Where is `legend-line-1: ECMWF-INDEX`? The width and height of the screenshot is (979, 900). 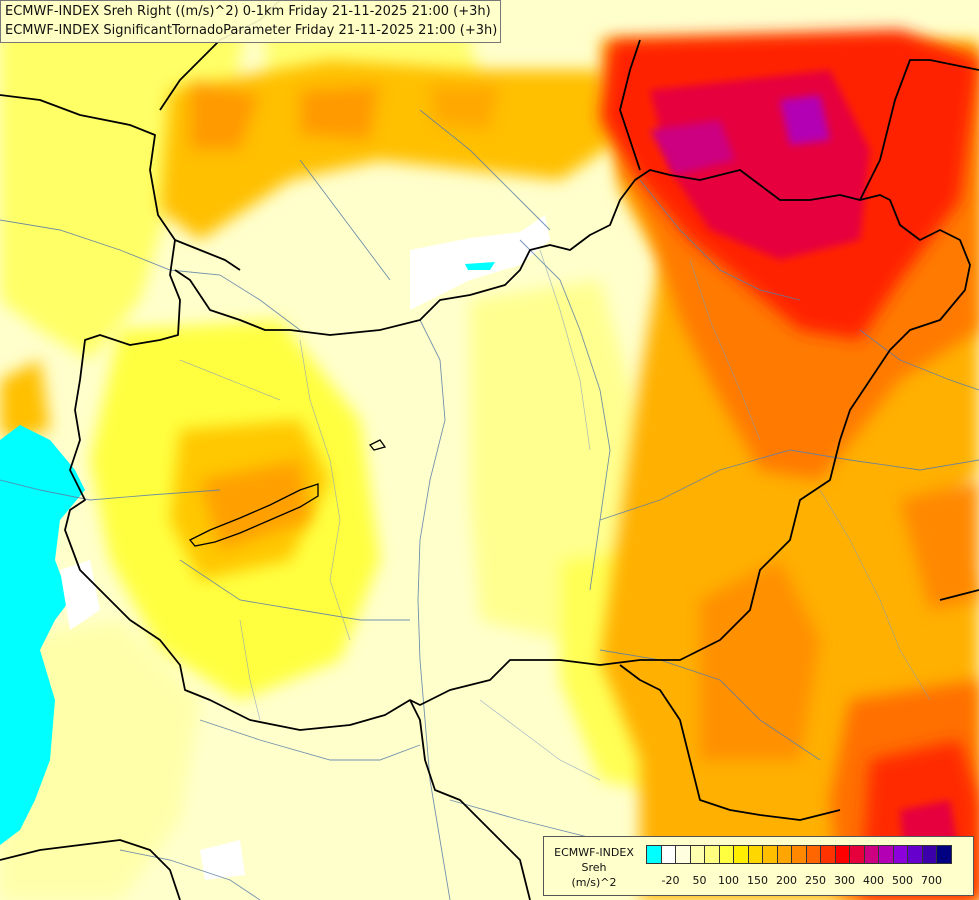 legend-line-1: ECMWF-INDEX is located at coordinates (594, 852).